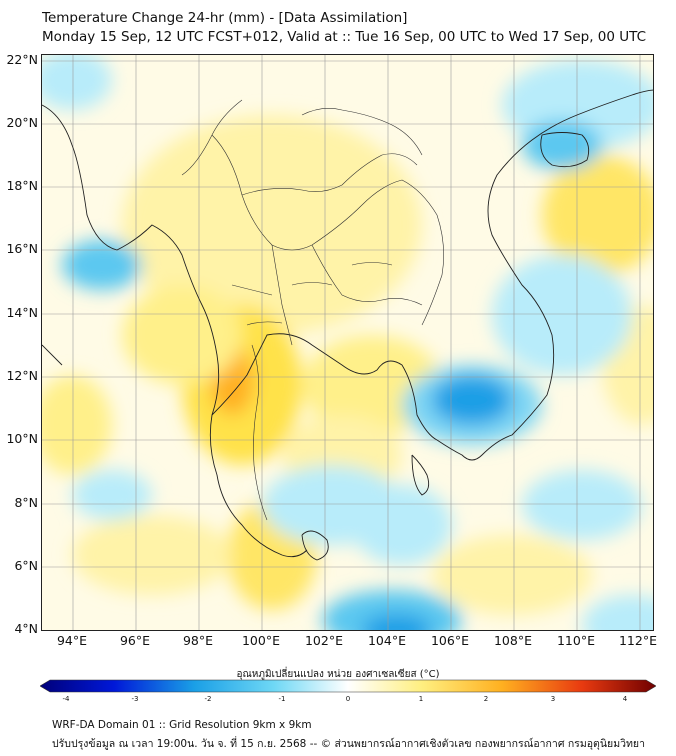  What do you see at coordinates (22, 375) in the screenshot?
I see `lat-label: 12°N` at bounding box center [22, 375].